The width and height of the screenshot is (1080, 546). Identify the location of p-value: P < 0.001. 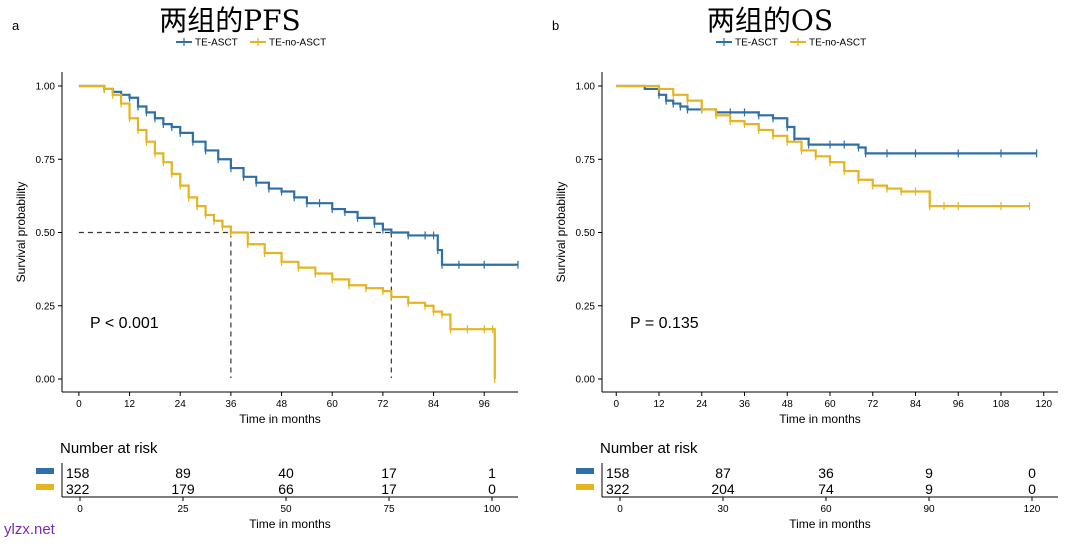
(124, 323).